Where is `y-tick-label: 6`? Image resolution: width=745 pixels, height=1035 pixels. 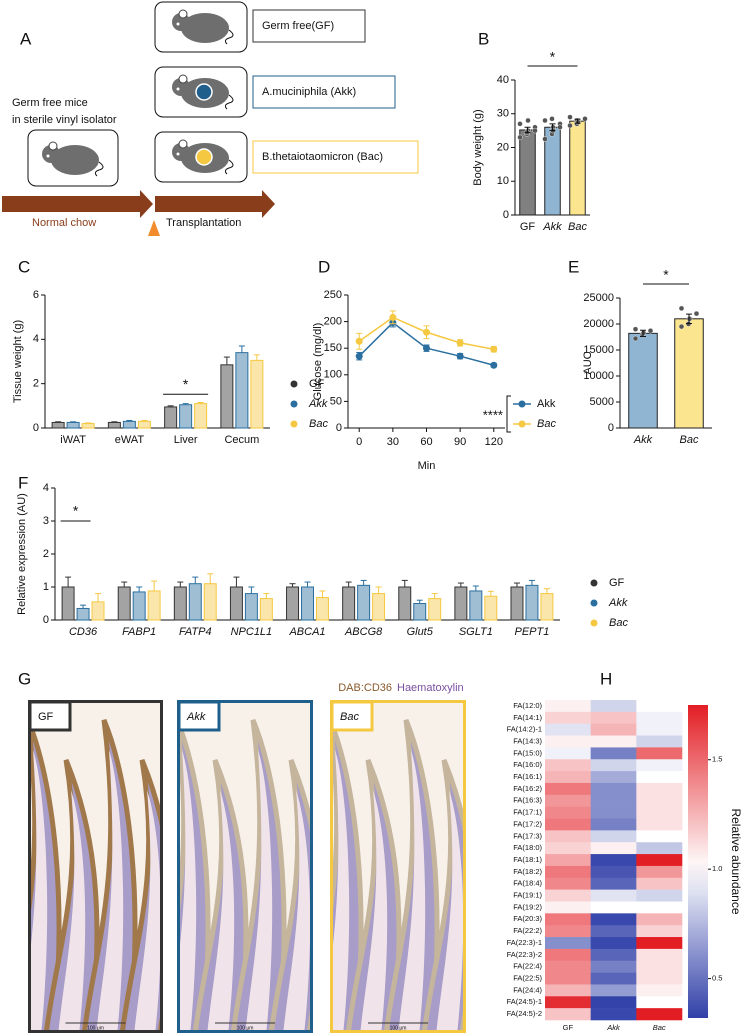 y-tick-label: 6 is located at coordinates (36, 295).